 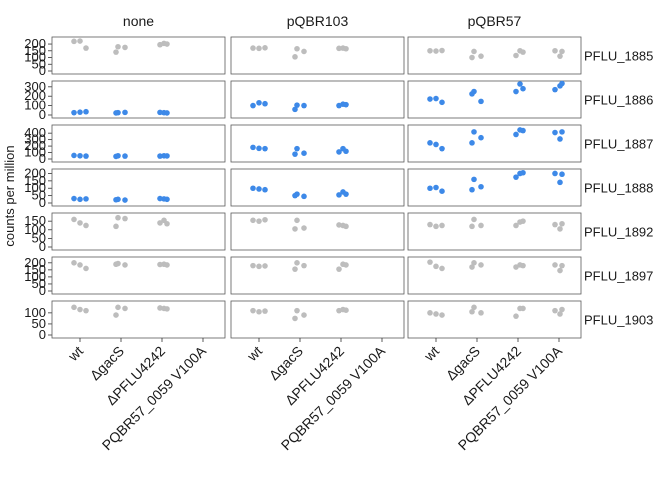 What do you see at coordinates (35, 180) in the screenshot?
I see `y-tick-label-3-3: 150` at bounding box center [35, 180].